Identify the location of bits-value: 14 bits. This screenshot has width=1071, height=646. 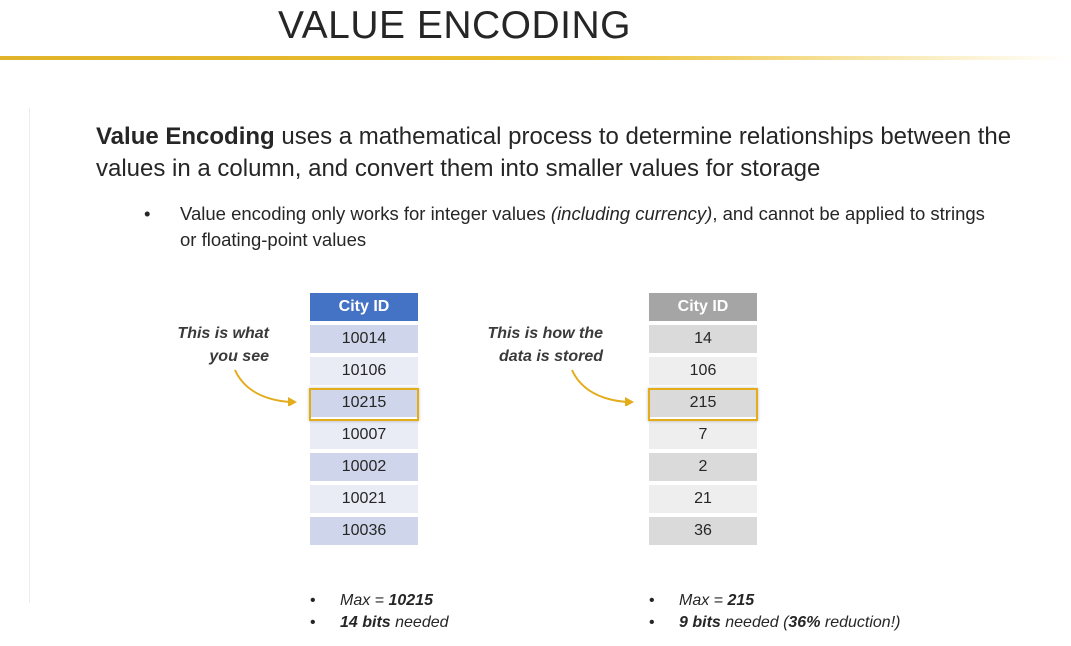
(365, 622).